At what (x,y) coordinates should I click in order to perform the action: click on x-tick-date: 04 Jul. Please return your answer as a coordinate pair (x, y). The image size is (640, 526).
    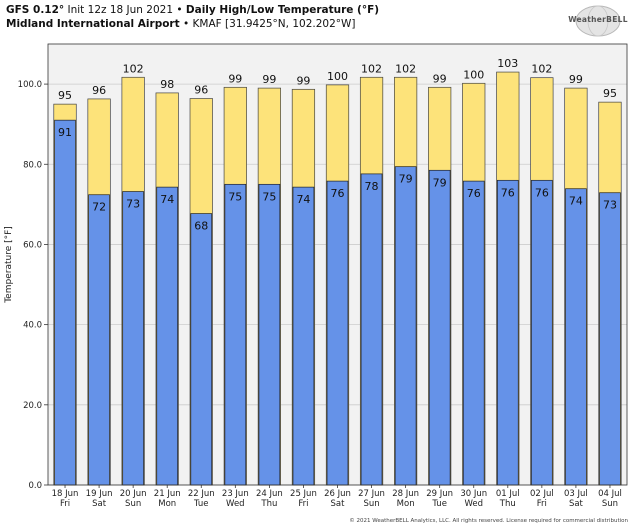
    Looking at the image, I should click on (610, 494).